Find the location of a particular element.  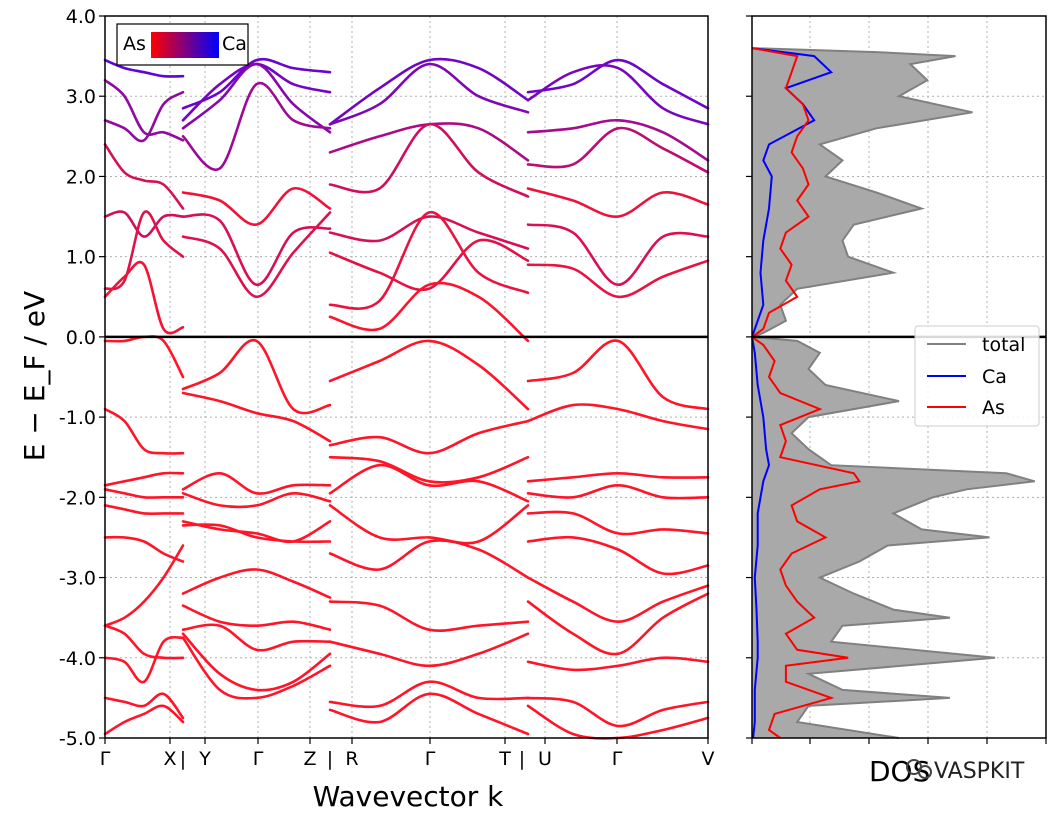

y-tick-label: -2.0 is located at coordinates (77, 498).